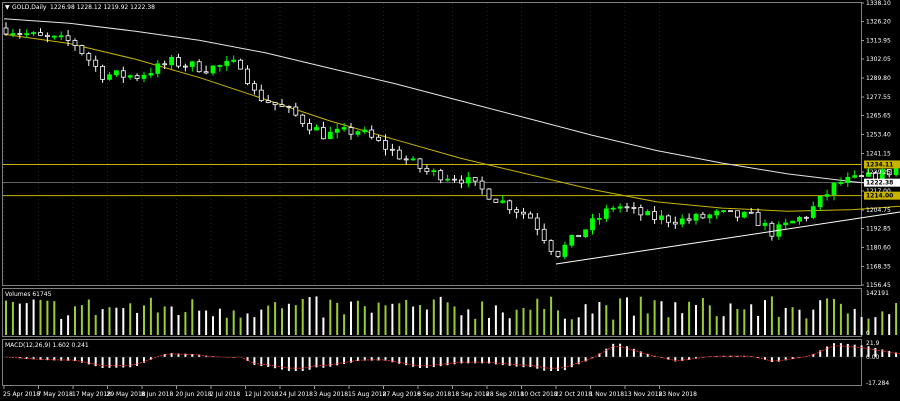 The height and width of the screenshot is (401, 900). What do you see at coordinates (225, 394) in the screenshot?
I see `time-tick-label: 2 Jul 2018` at bounding box center [225, 394].